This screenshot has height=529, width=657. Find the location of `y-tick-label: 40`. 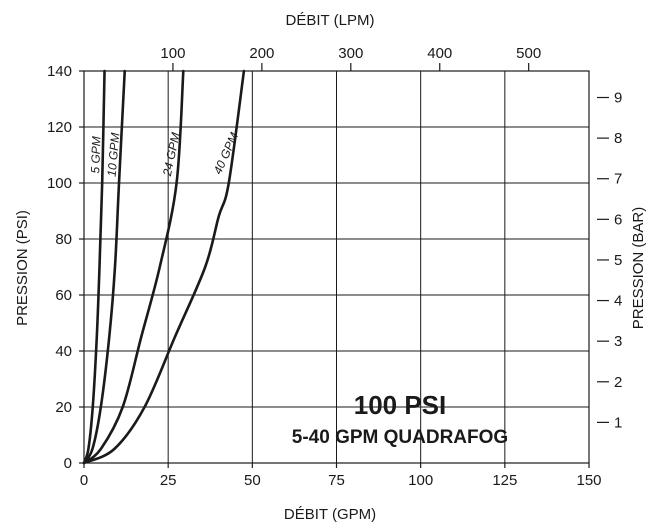

y-tick-label: 40 is located at coordinates (63, 351).